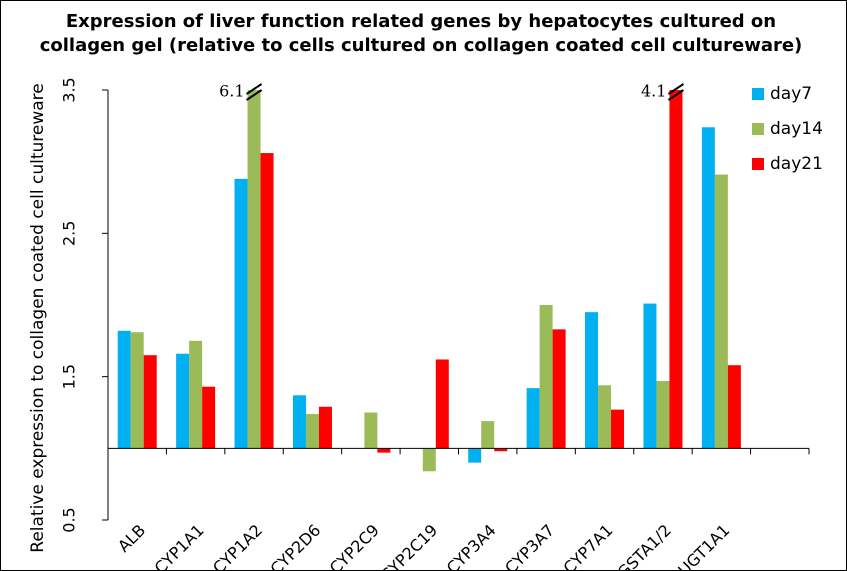 The width and height of the screenshot is (847, 571). What do you see at coordinates (69, 519) in the screenshot?
I see `y-tick-label: 0.5` at bounding box center [69, 519].